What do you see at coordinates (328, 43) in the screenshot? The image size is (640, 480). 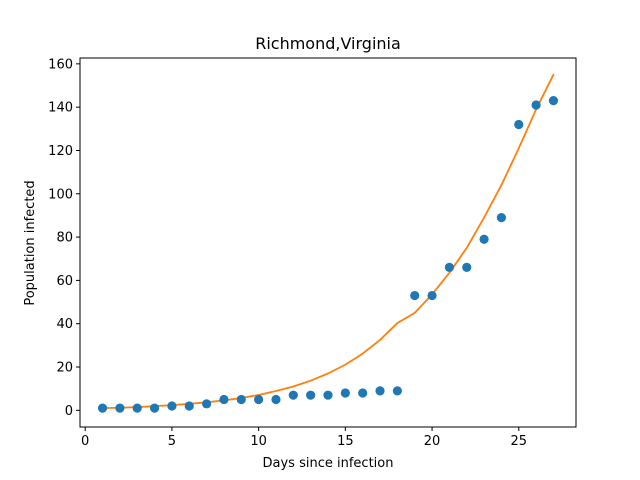 I see `chart-title: Richmond,Virginia` at bounding box center [328, 43].